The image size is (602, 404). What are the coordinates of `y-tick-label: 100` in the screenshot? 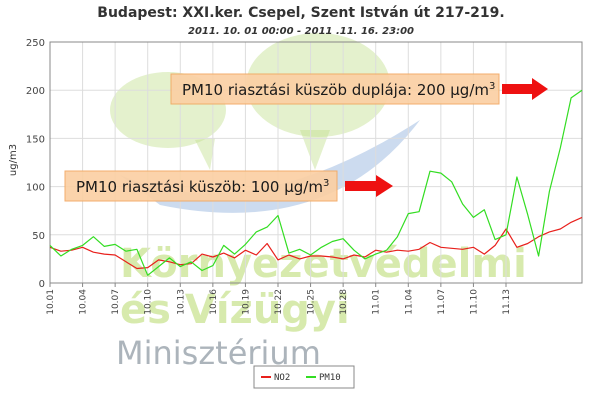 It's located at (35, 188).